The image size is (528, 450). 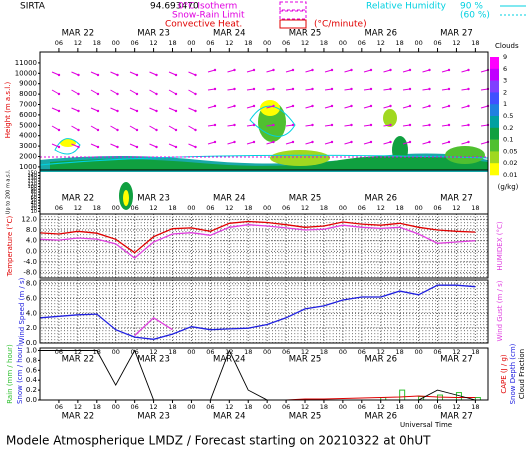 I want to click on y-tick-label: 150, so click(x=32, y=173).